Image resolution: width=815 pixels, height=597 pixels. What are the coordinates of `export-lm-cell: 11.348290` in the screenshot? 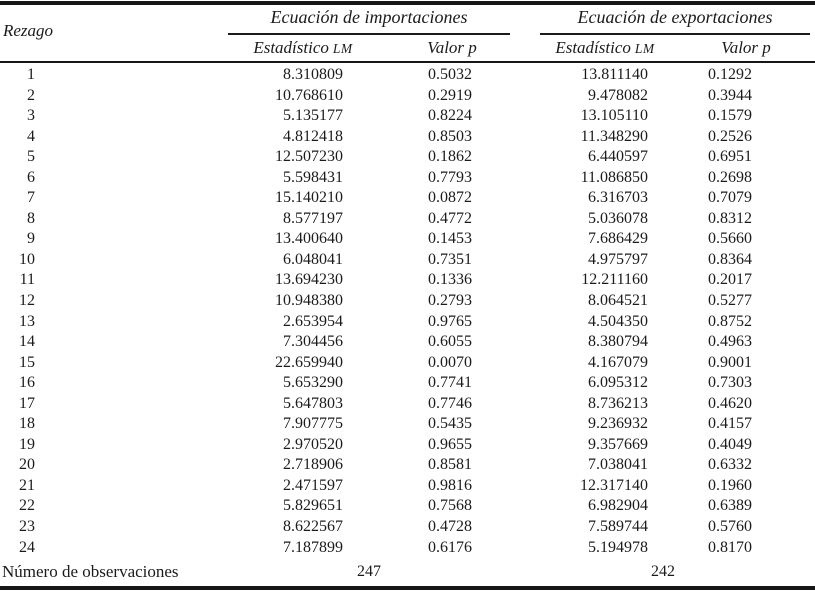 It's located at (614, 136).